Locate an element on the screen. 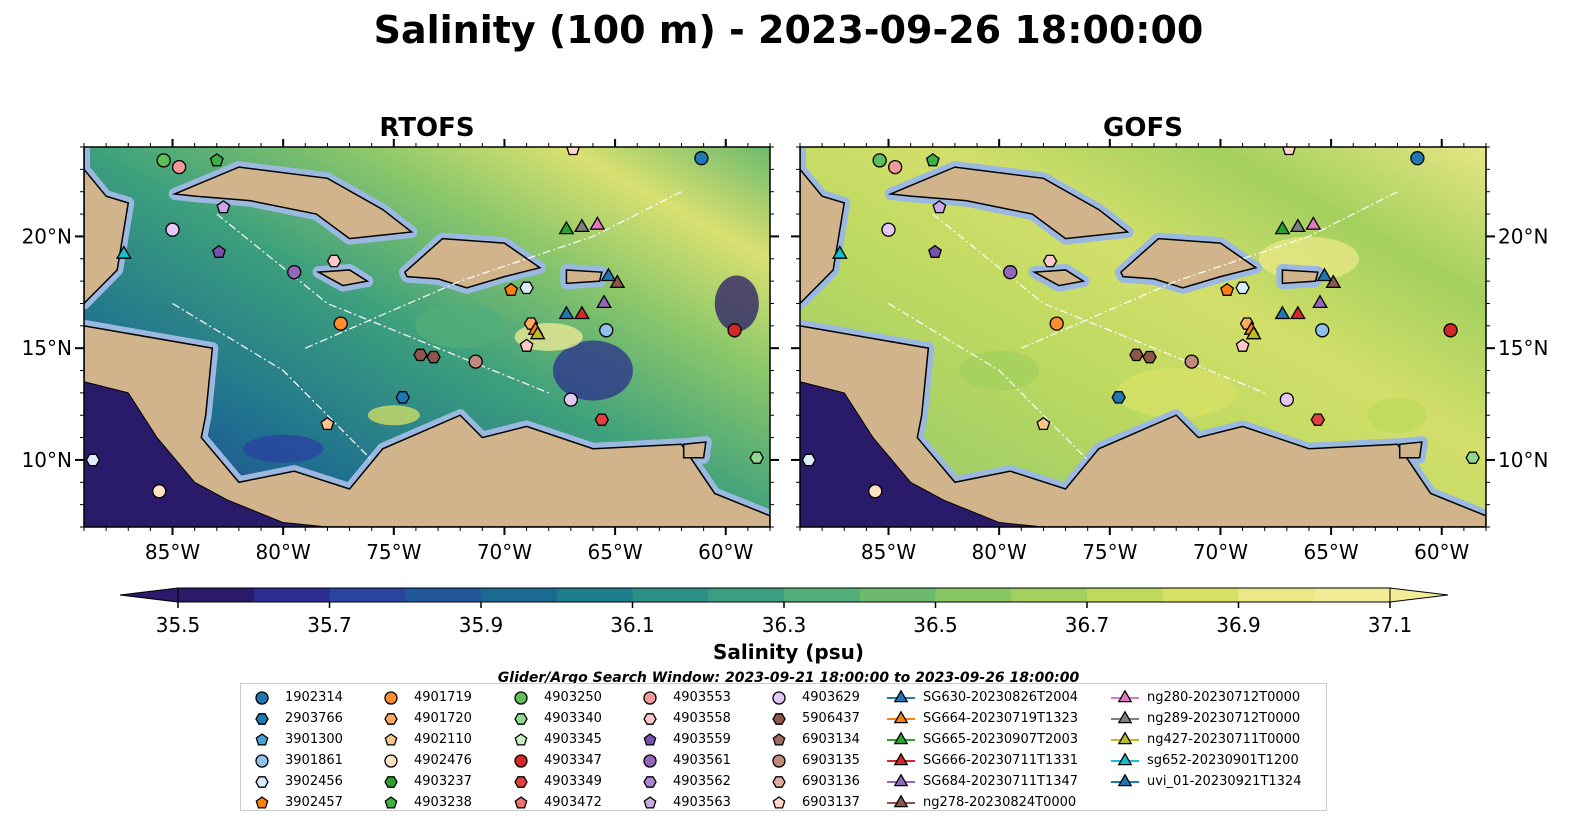 The height and width of the screenshot is (829, 1577). lat-tick-label: 15°N is located at coordinates (47, 348).